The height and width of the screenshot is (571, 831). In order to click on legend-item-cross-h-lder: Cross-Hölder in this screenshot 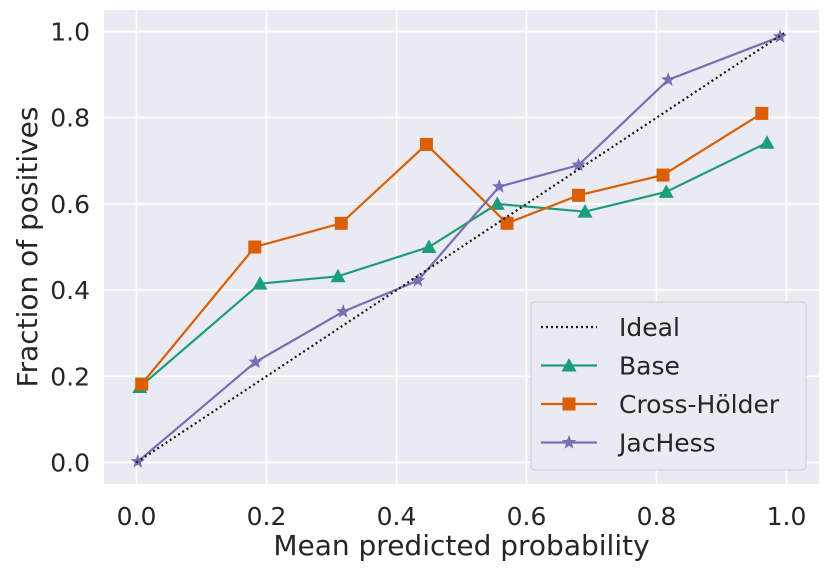, I will do `click(660, 404)`.